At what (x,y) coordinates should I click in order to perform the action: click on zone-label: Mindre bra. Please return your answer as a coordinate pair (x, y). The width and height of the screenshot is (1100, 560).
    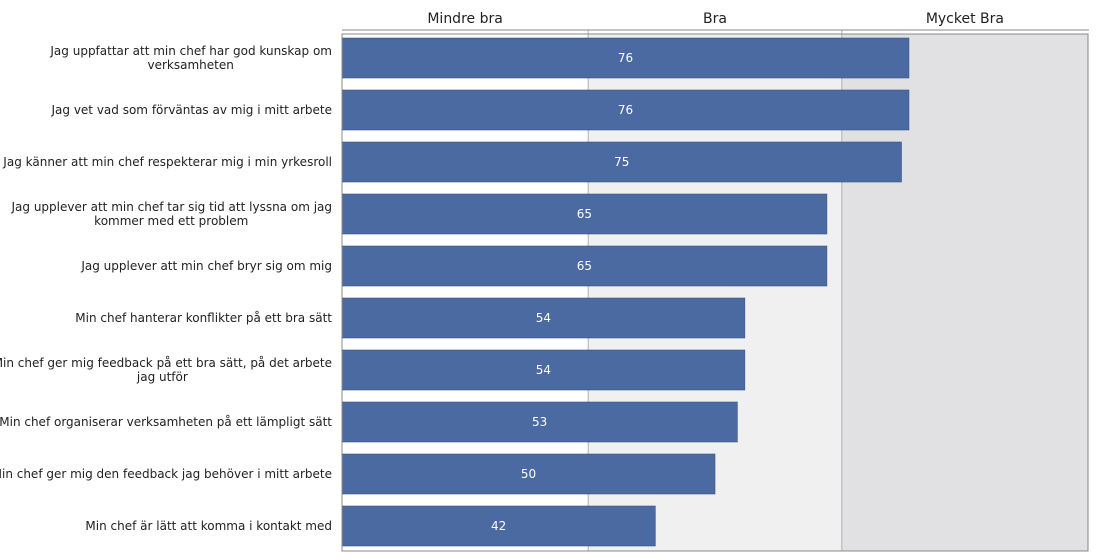
    Looking at the image, I should click on (464, 19).